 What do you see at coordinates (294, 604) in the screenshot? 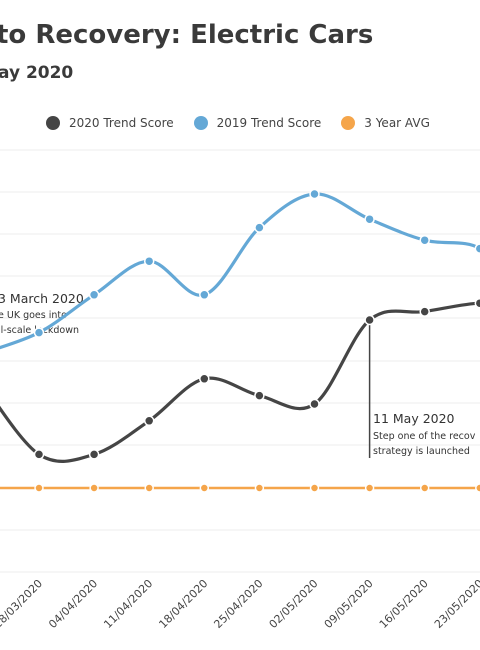
I see `x-tick-label: 02/05/2020` at bounding box center [294, 604].